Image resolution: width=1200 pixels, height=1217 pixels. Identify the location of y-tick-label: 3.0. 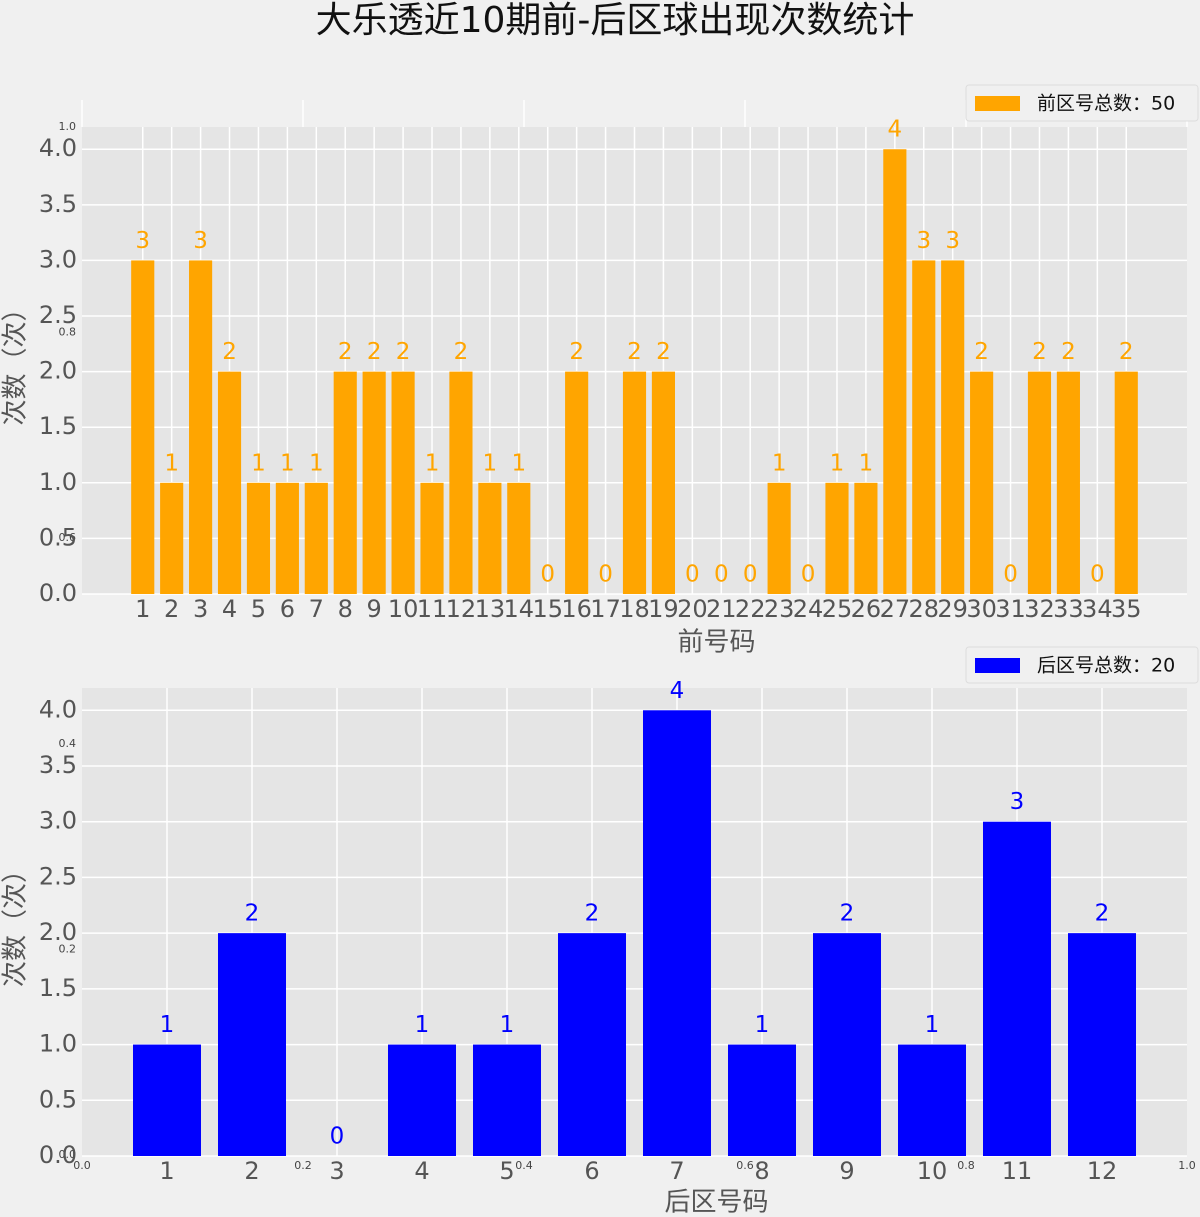
(58, 821).